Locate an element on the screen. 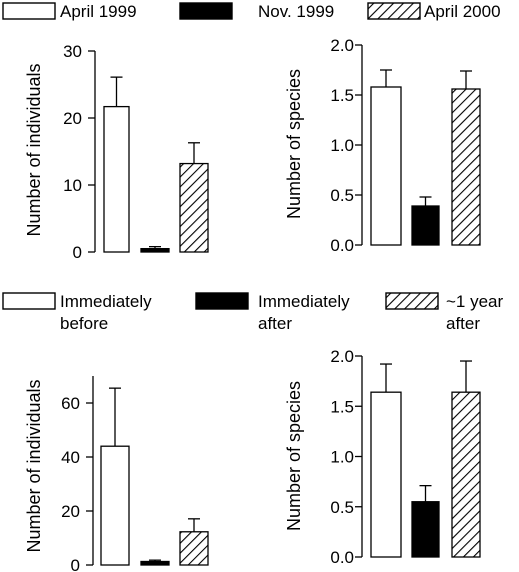 This screenshot has height=572, width=519. legend-label: ~1 year is located at coordinates (475, 301).